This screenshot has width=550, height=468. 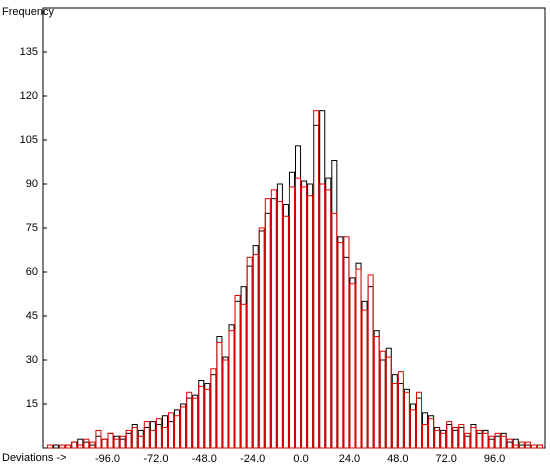 What do you see at coordinates (28, 12) in the screenshot?
I see `y-axis-label: Frequency` at bounding box center [28, 12].